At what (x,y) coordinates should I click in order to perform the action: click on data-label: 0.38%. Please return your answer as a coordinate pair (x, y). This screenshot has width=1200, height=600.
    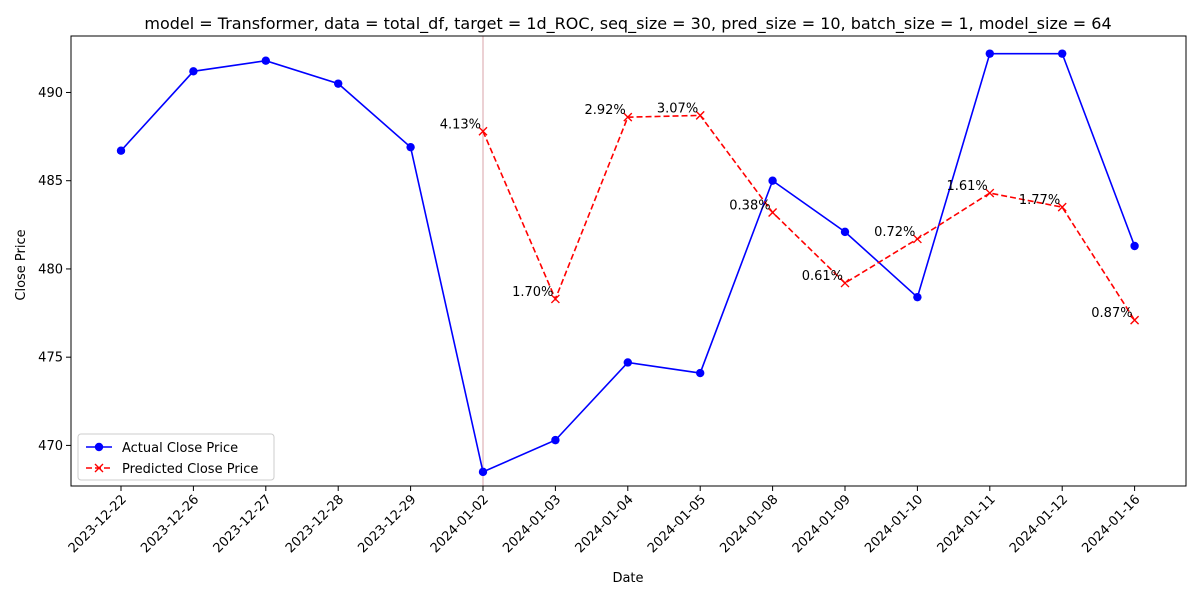
    Looking at the image, I should click on (749, 205).